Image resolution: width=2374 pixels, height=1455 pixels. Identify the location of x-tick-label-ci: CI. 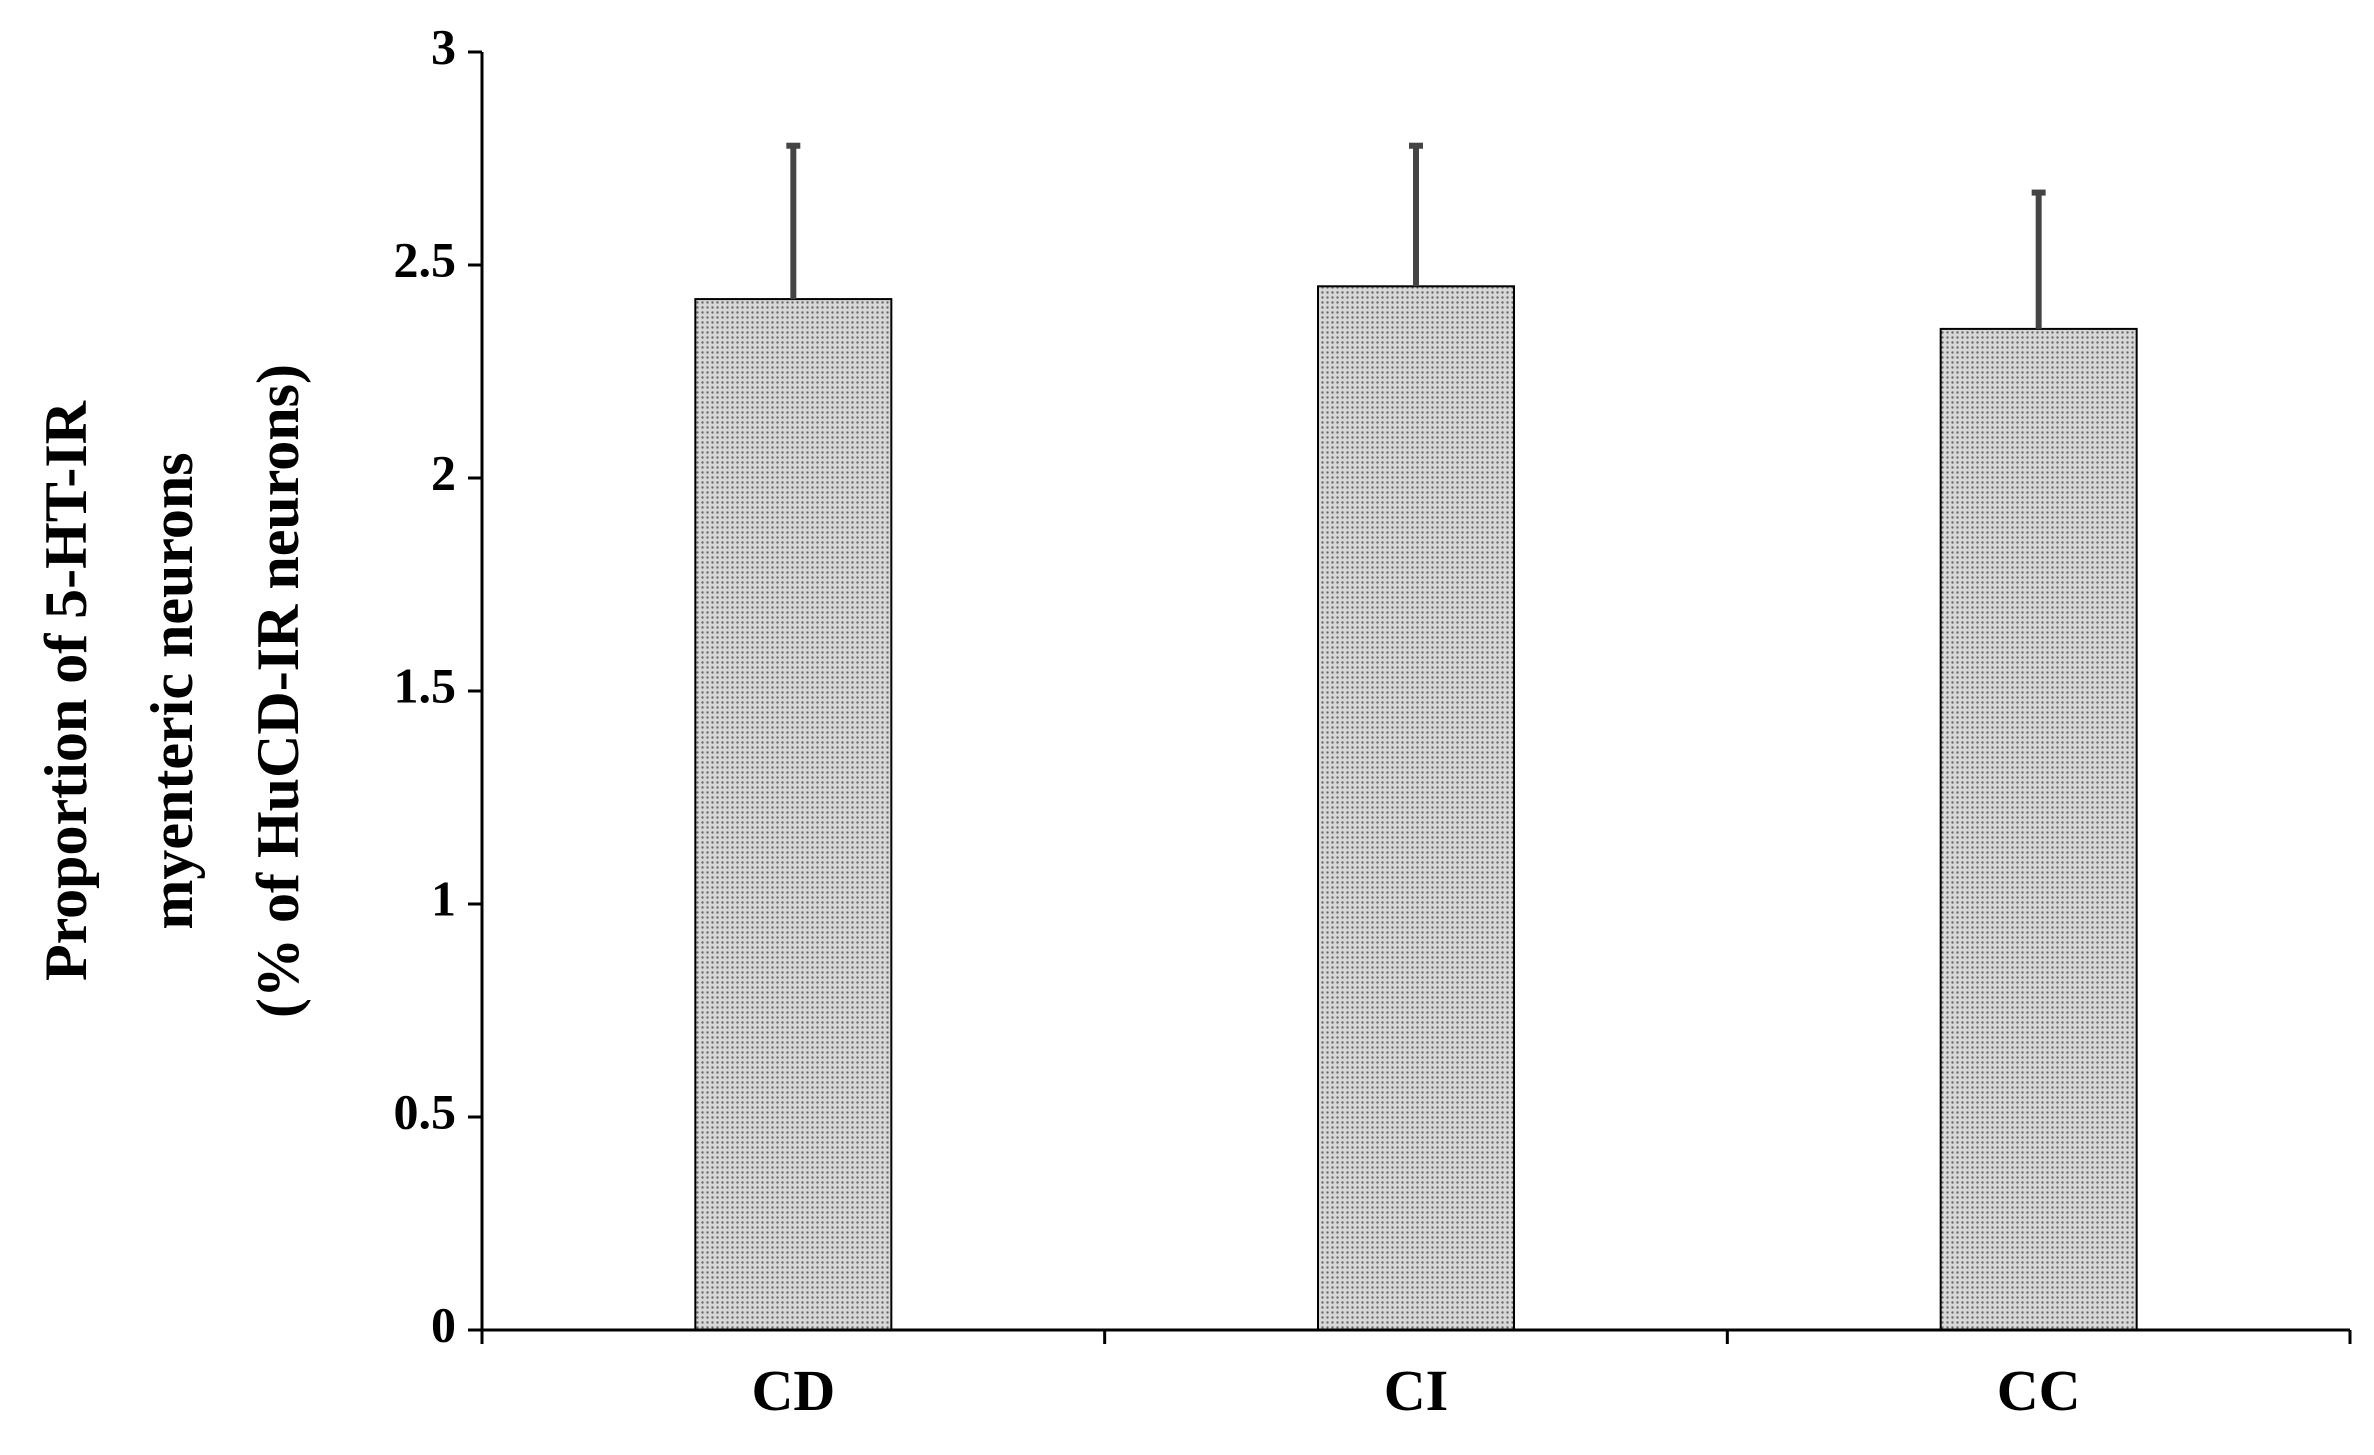
(1416, 1390).